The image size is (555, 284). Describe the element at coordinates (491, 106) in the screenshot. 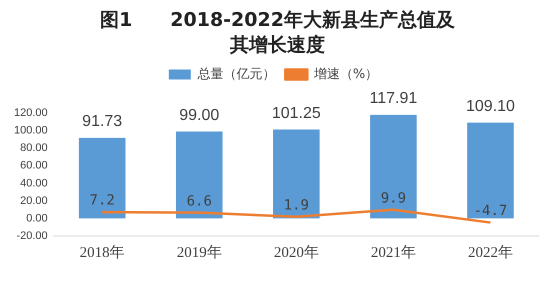

I see `data-label: 109.10` at that location.